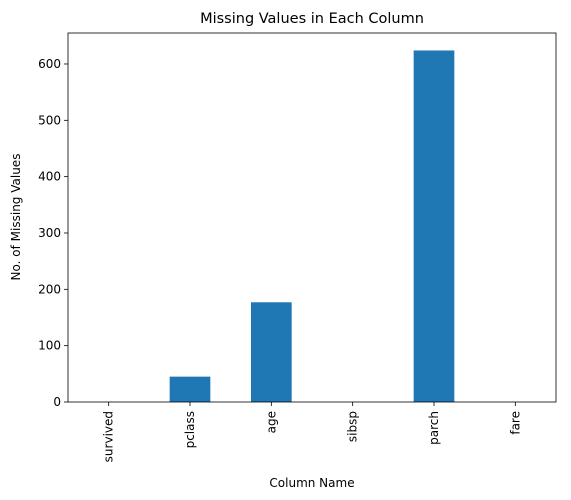  Describe the element at coordinates (190, 389) in the screenshot. I see `bar-pclass` at that location.